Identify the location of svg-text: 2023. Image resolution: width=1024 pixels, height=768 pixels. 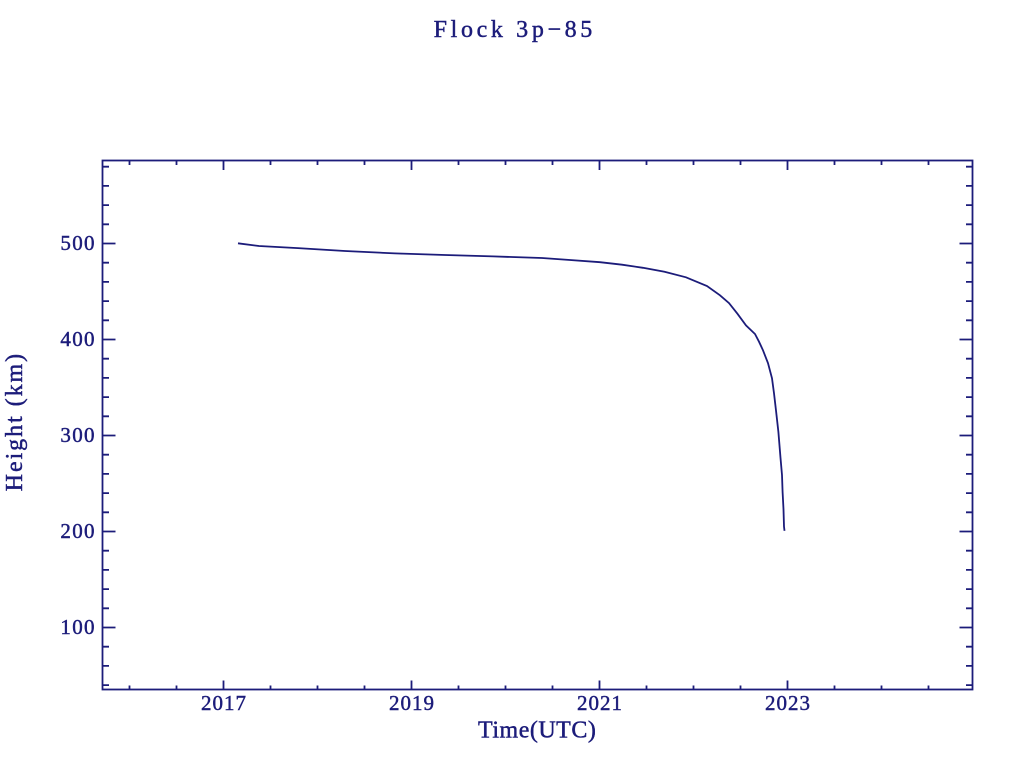
(788, 703).